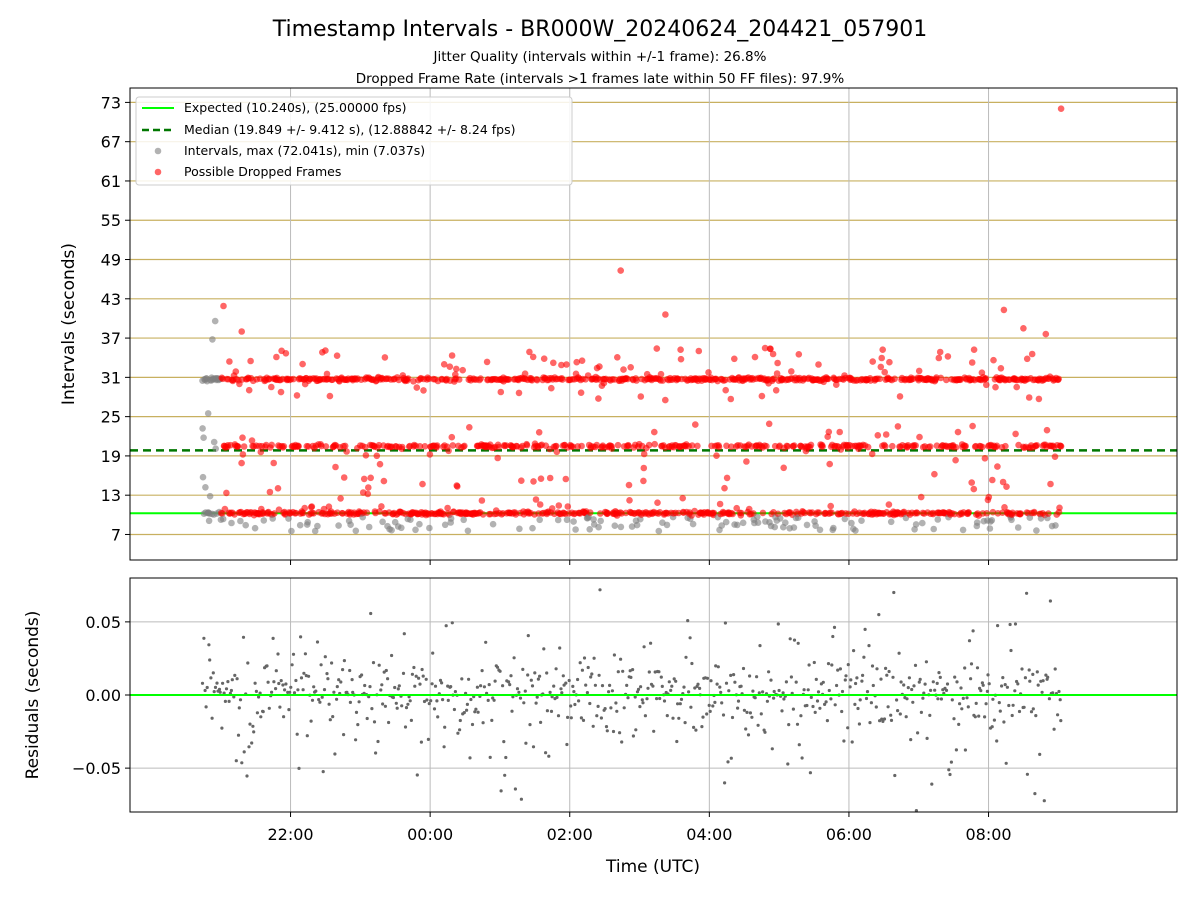 This screenshot has height=900, width=1200. I want to click on top-reference-lines, so click(653, 482).